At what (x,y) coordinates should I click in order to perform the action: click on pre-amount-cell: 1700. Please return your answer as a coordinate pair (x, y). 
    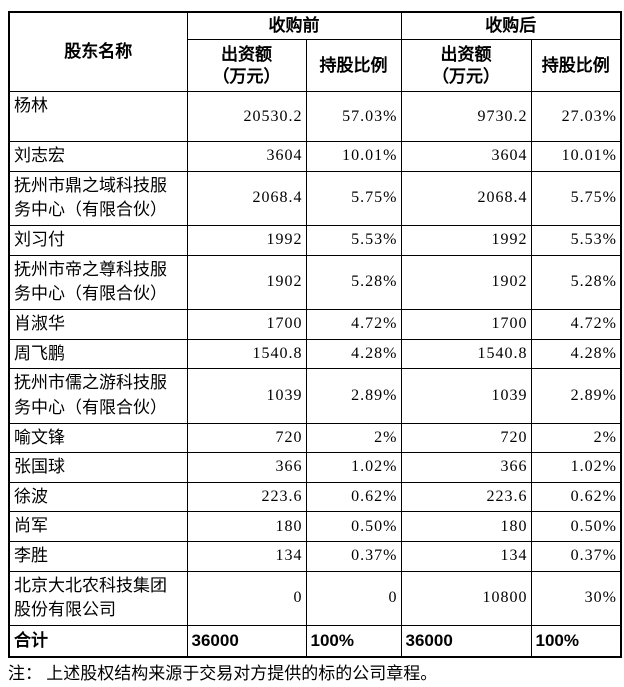
    Looking at the image, I should click on (246, 324).